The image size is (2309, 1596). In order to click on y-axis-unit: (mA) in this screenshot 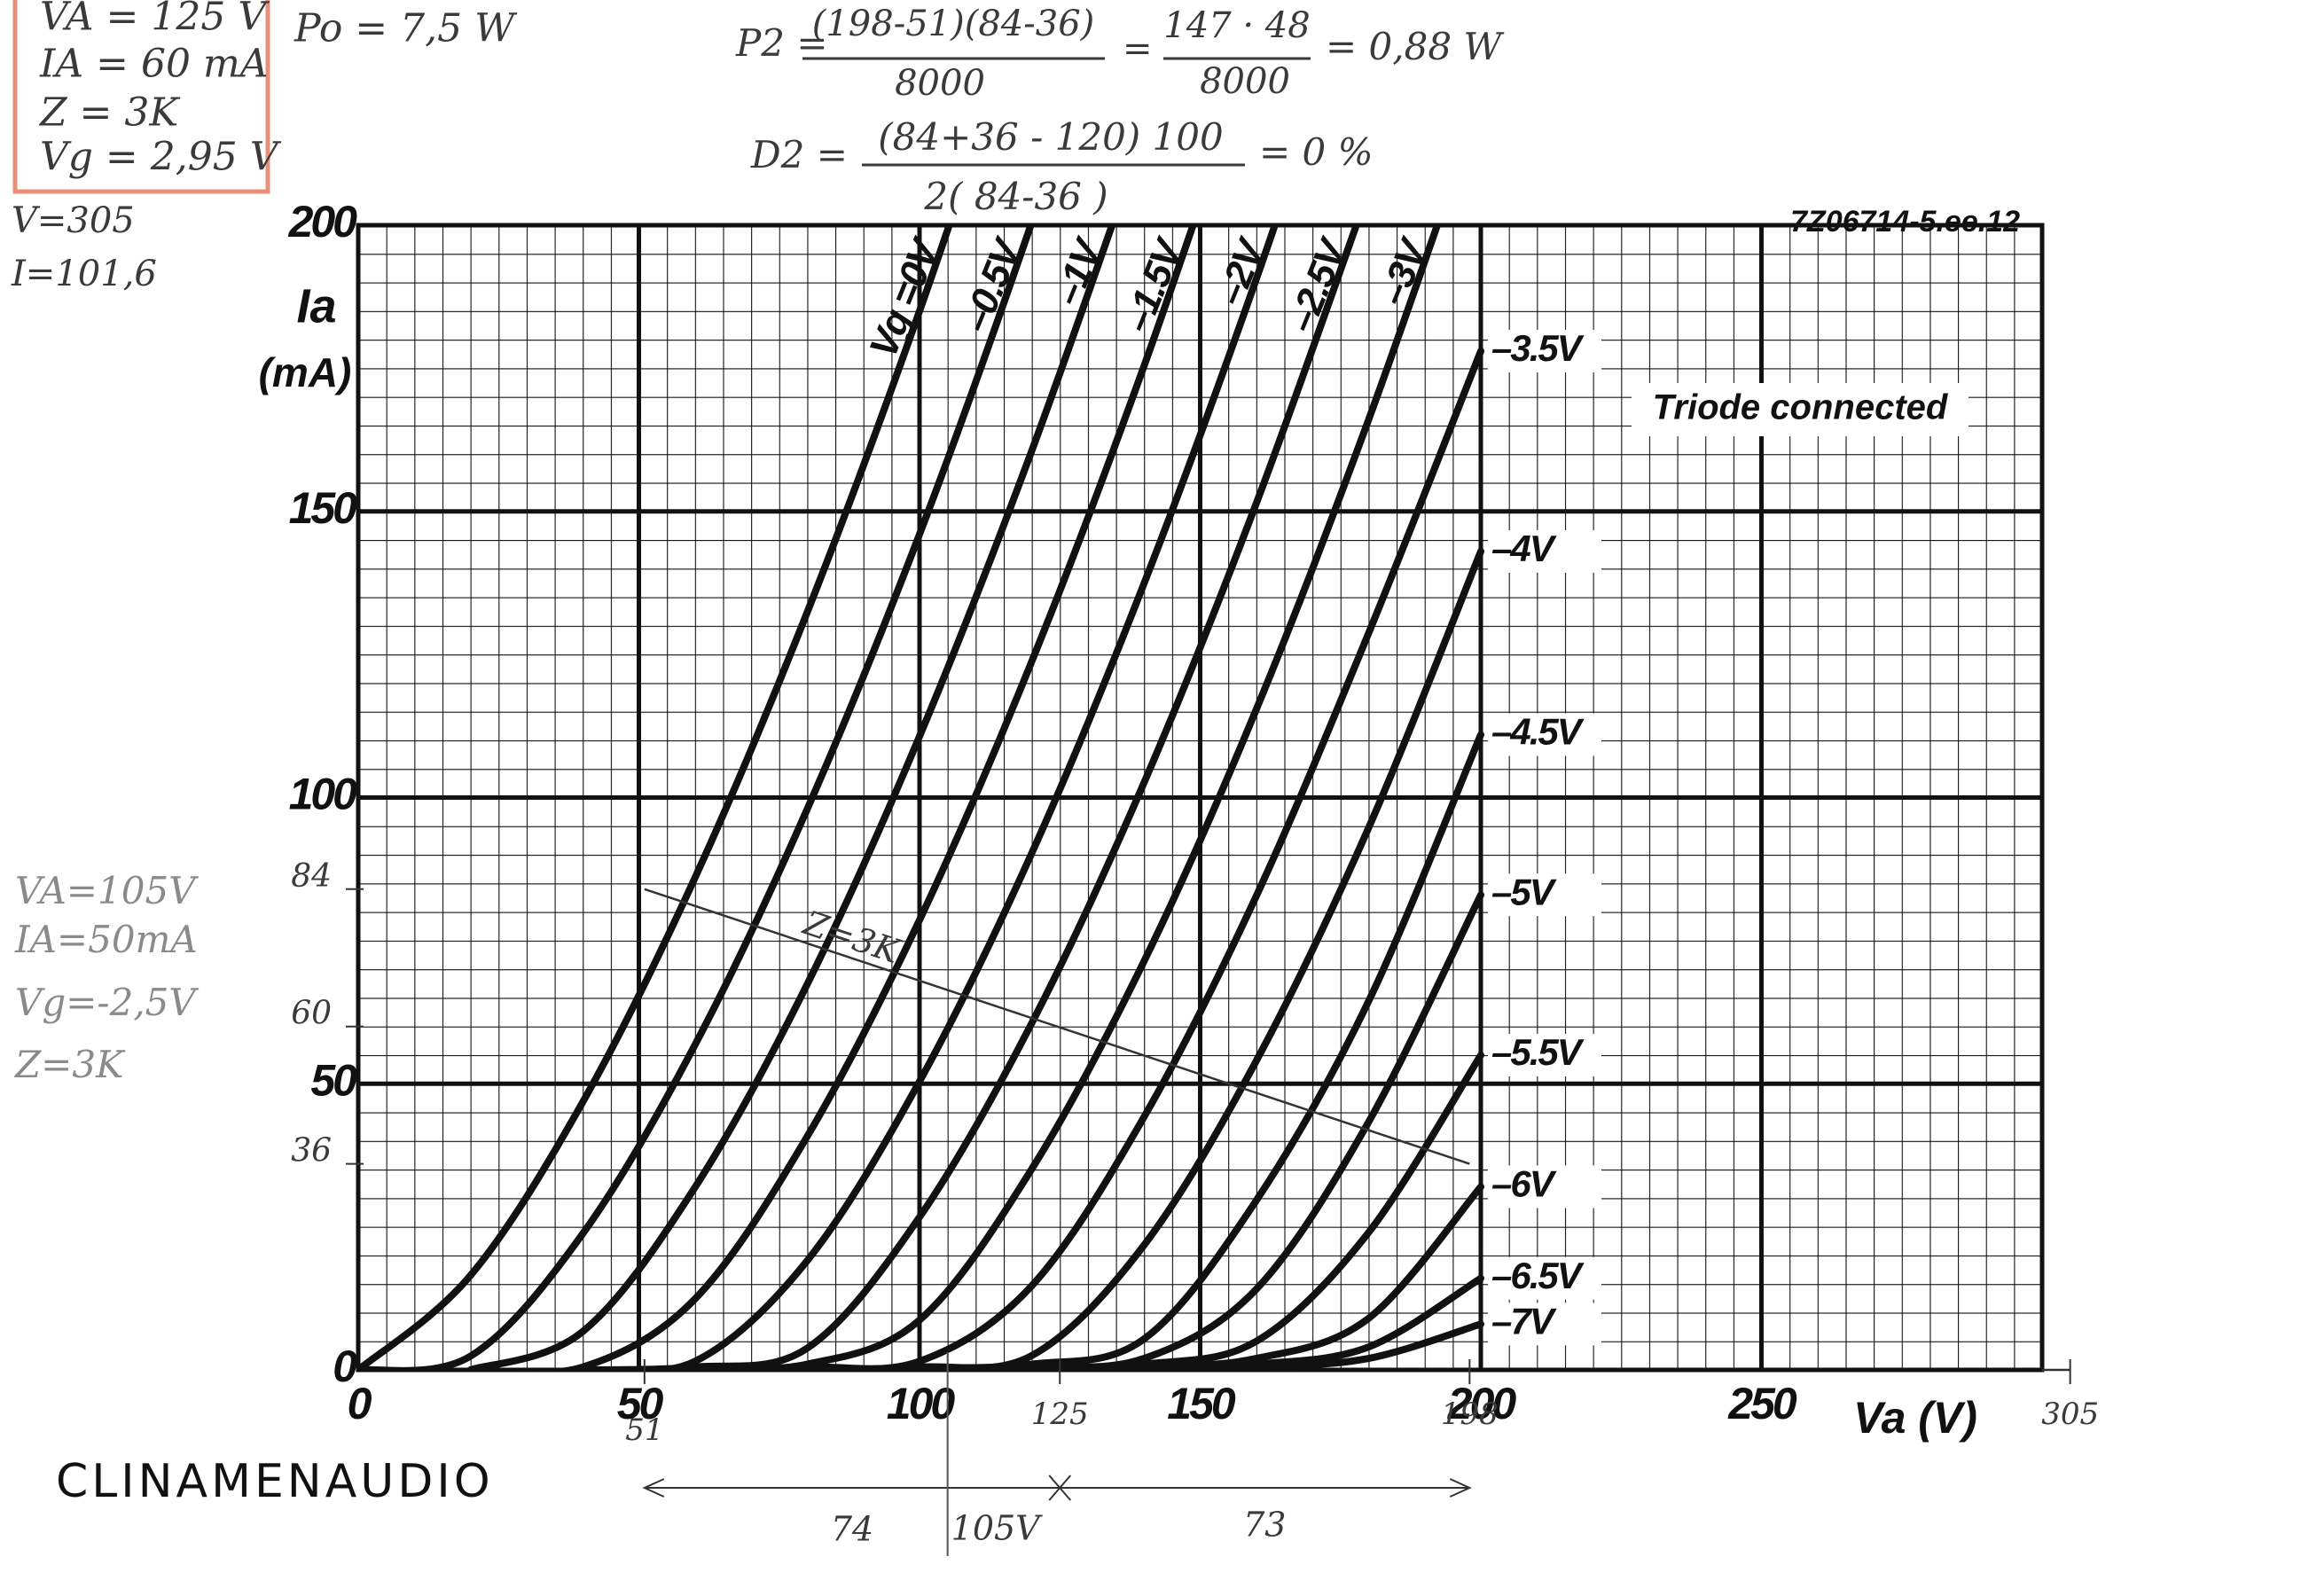, I will do `click(305, 372)`.